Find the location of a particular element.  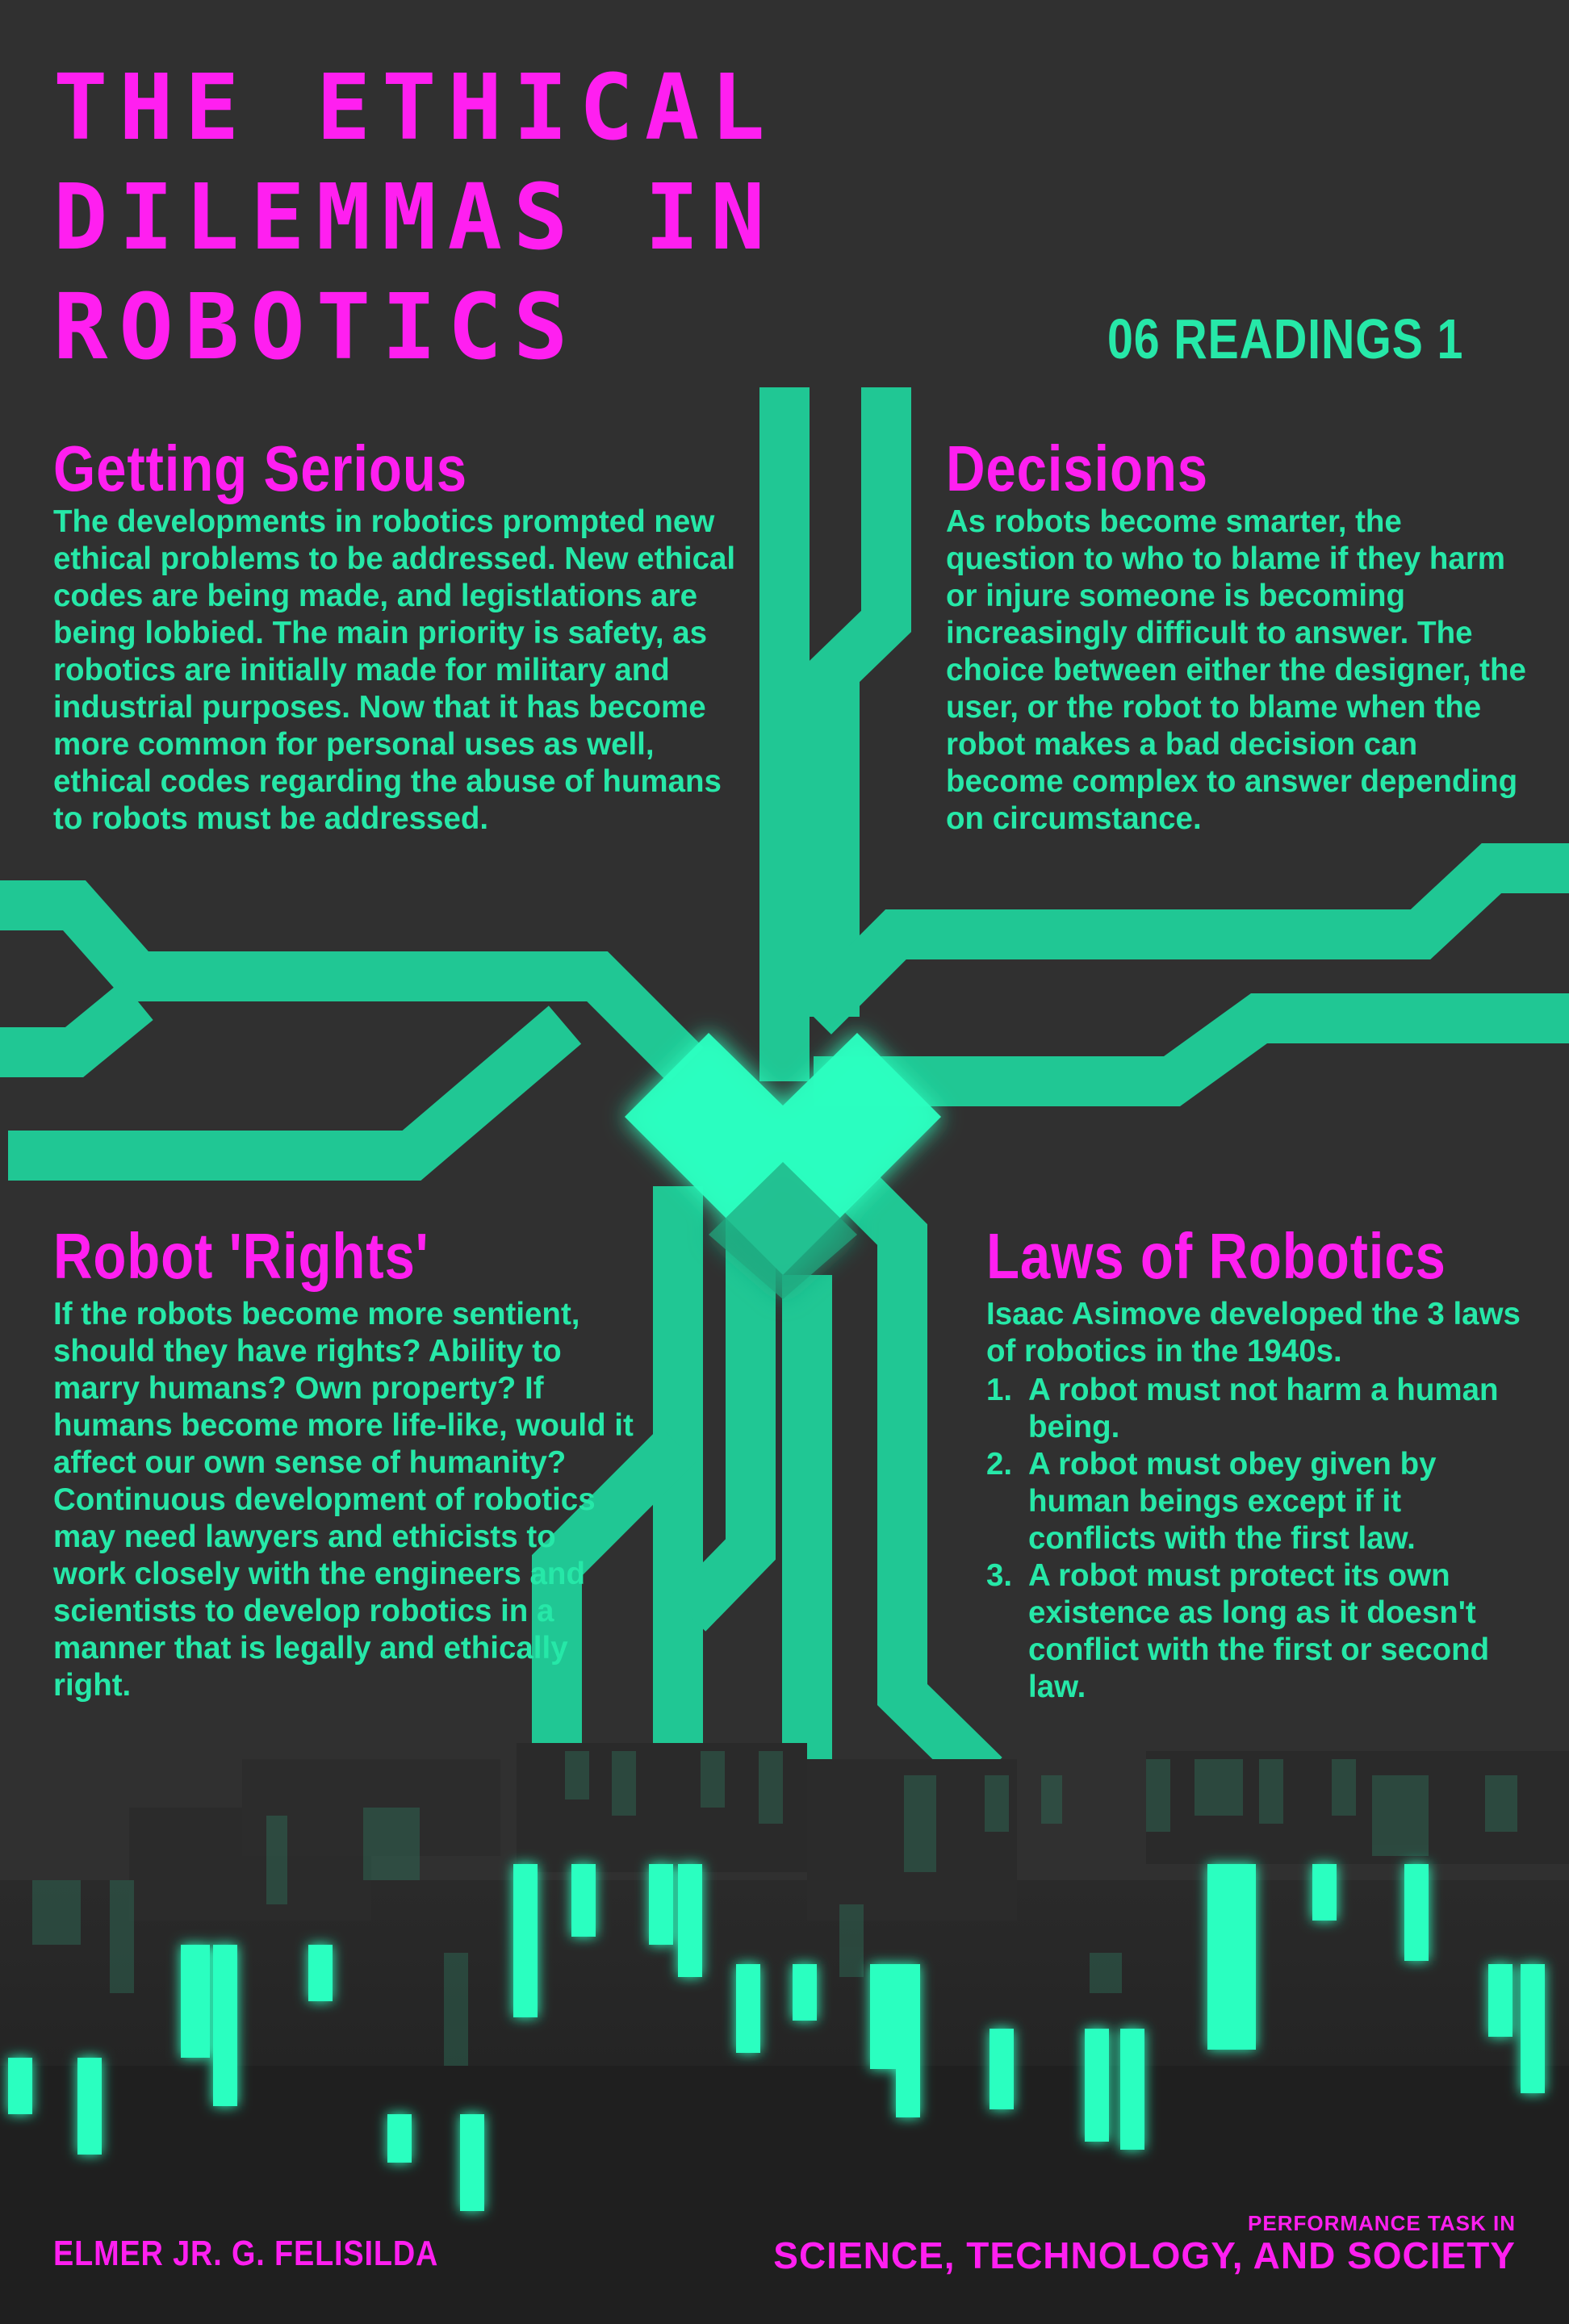

law-number: 2. is located at coordinates (1000, 1465).